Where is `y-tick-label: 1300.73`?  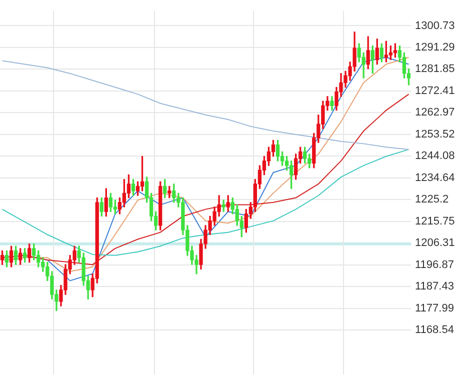 y-tick-label: 1300.73 is located at coordinates (435, 26).